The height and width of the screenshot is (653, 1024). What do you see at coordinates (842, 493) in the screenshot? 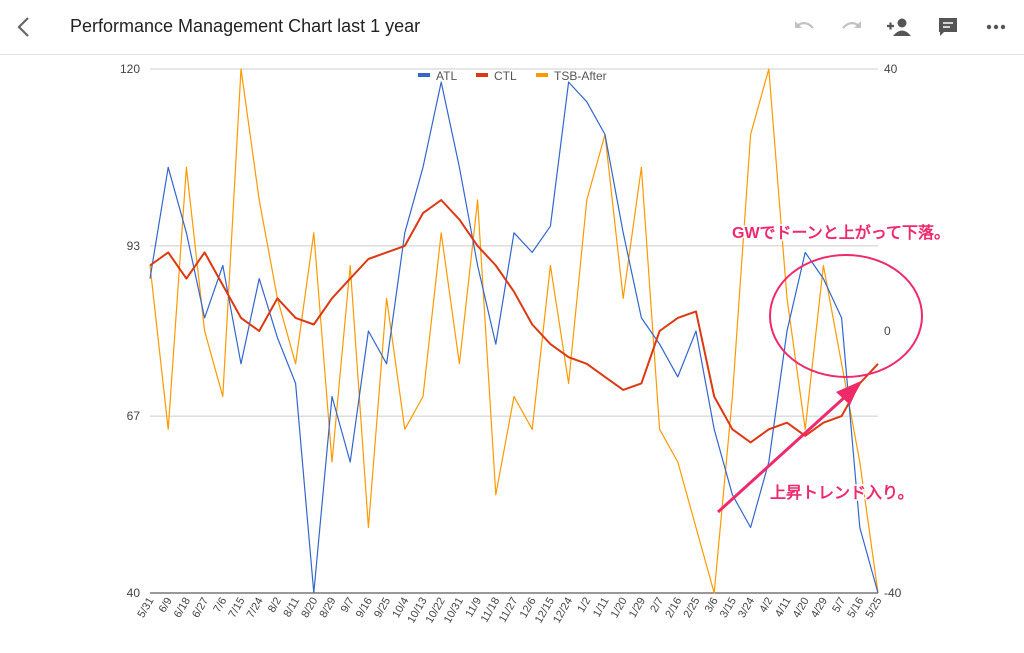
I see `annotation-trend: 上昇トレンド入り。` at bounding box center [842, 493].